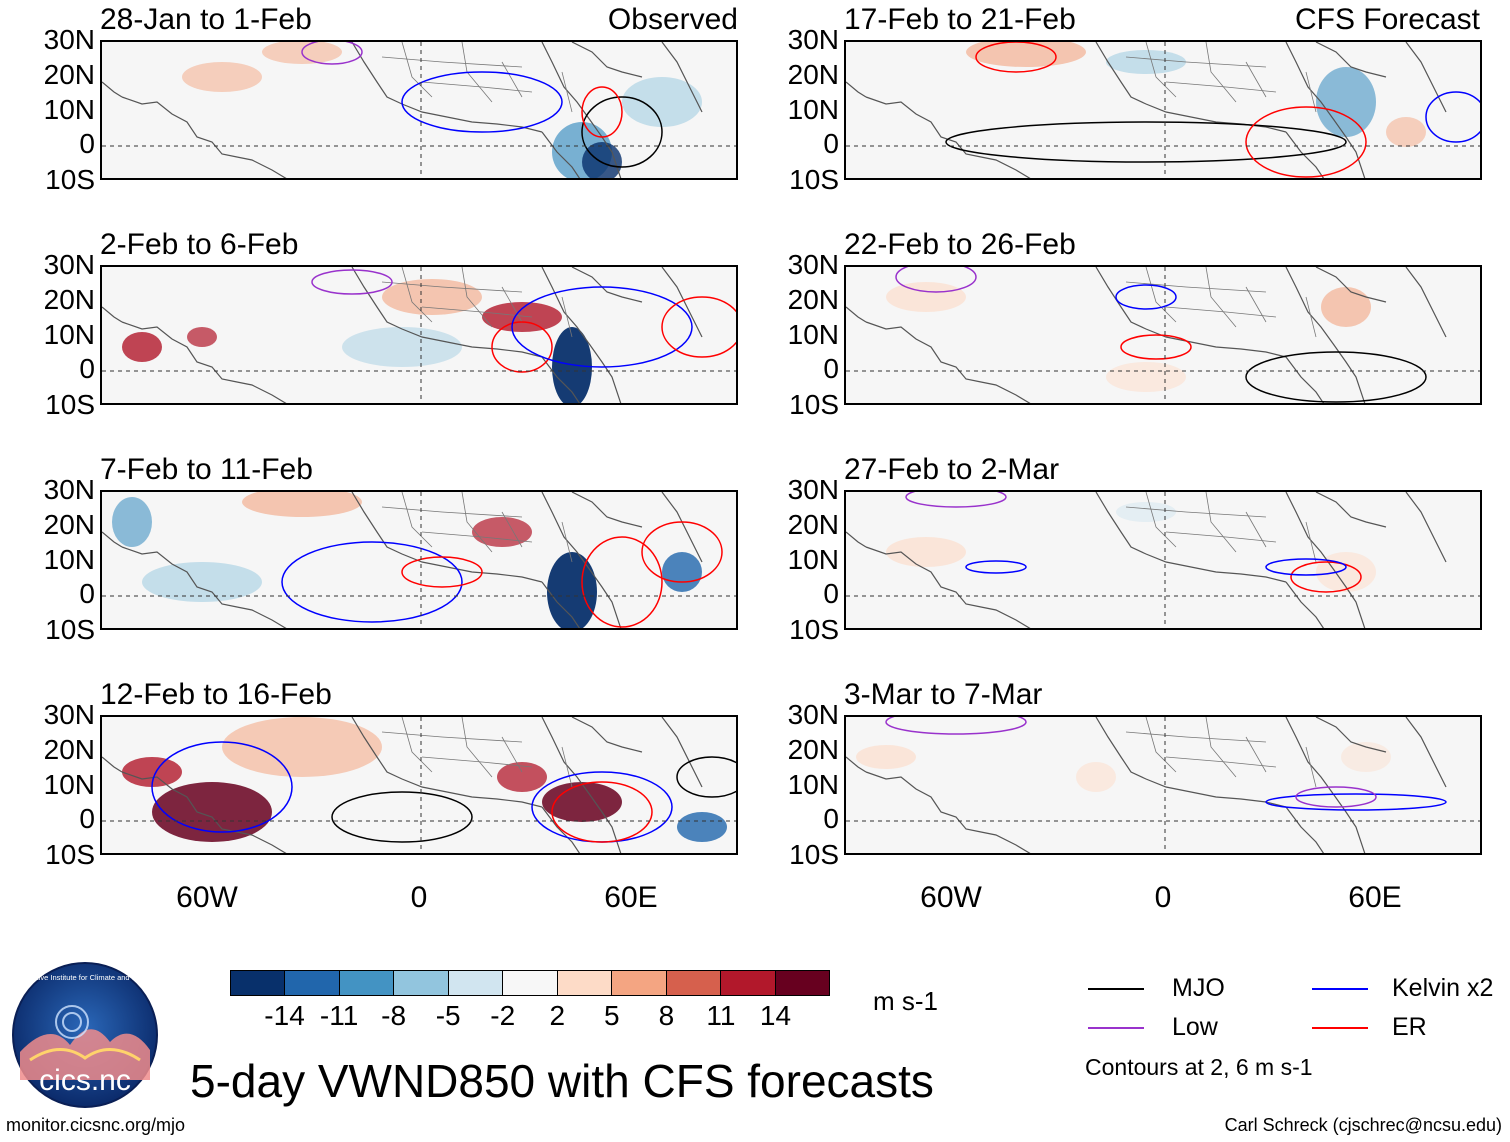 The height and width of the screenshot is (1142, 1510). I want to click on colorbar-tick-label: -8, so click(394, 1015).